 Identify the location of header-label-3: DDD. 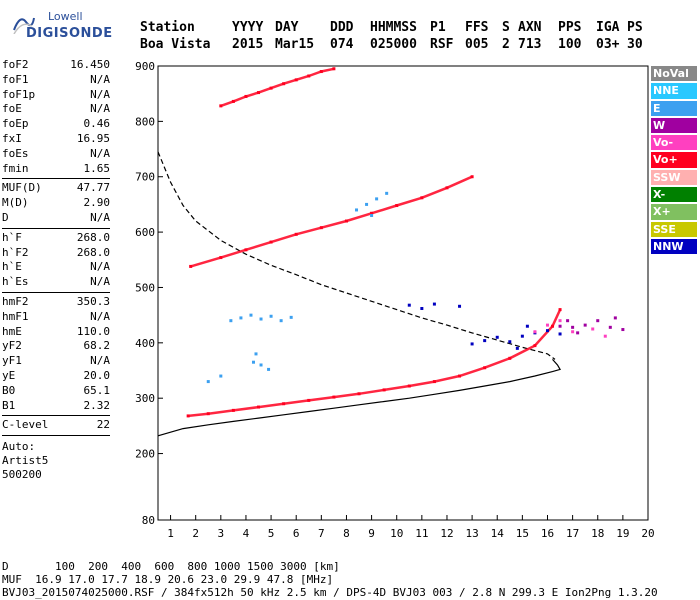
(342, 27).